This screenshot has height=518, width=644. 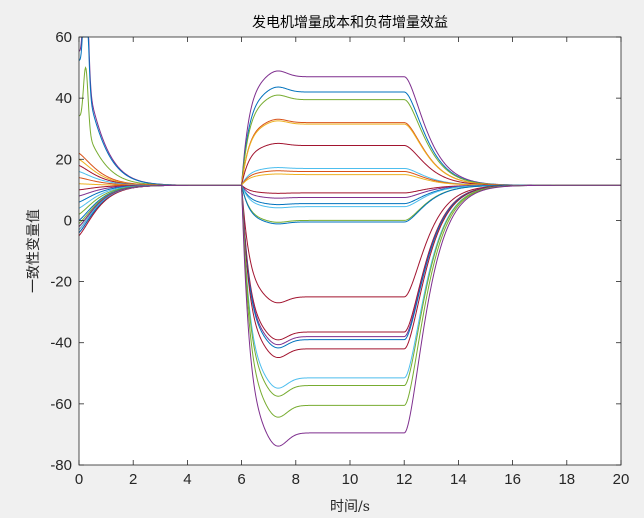 What do you see at coordinates (63, 159) in the screenshot?
I see `y-tick-label: 20` at bounding box center [63, 159].